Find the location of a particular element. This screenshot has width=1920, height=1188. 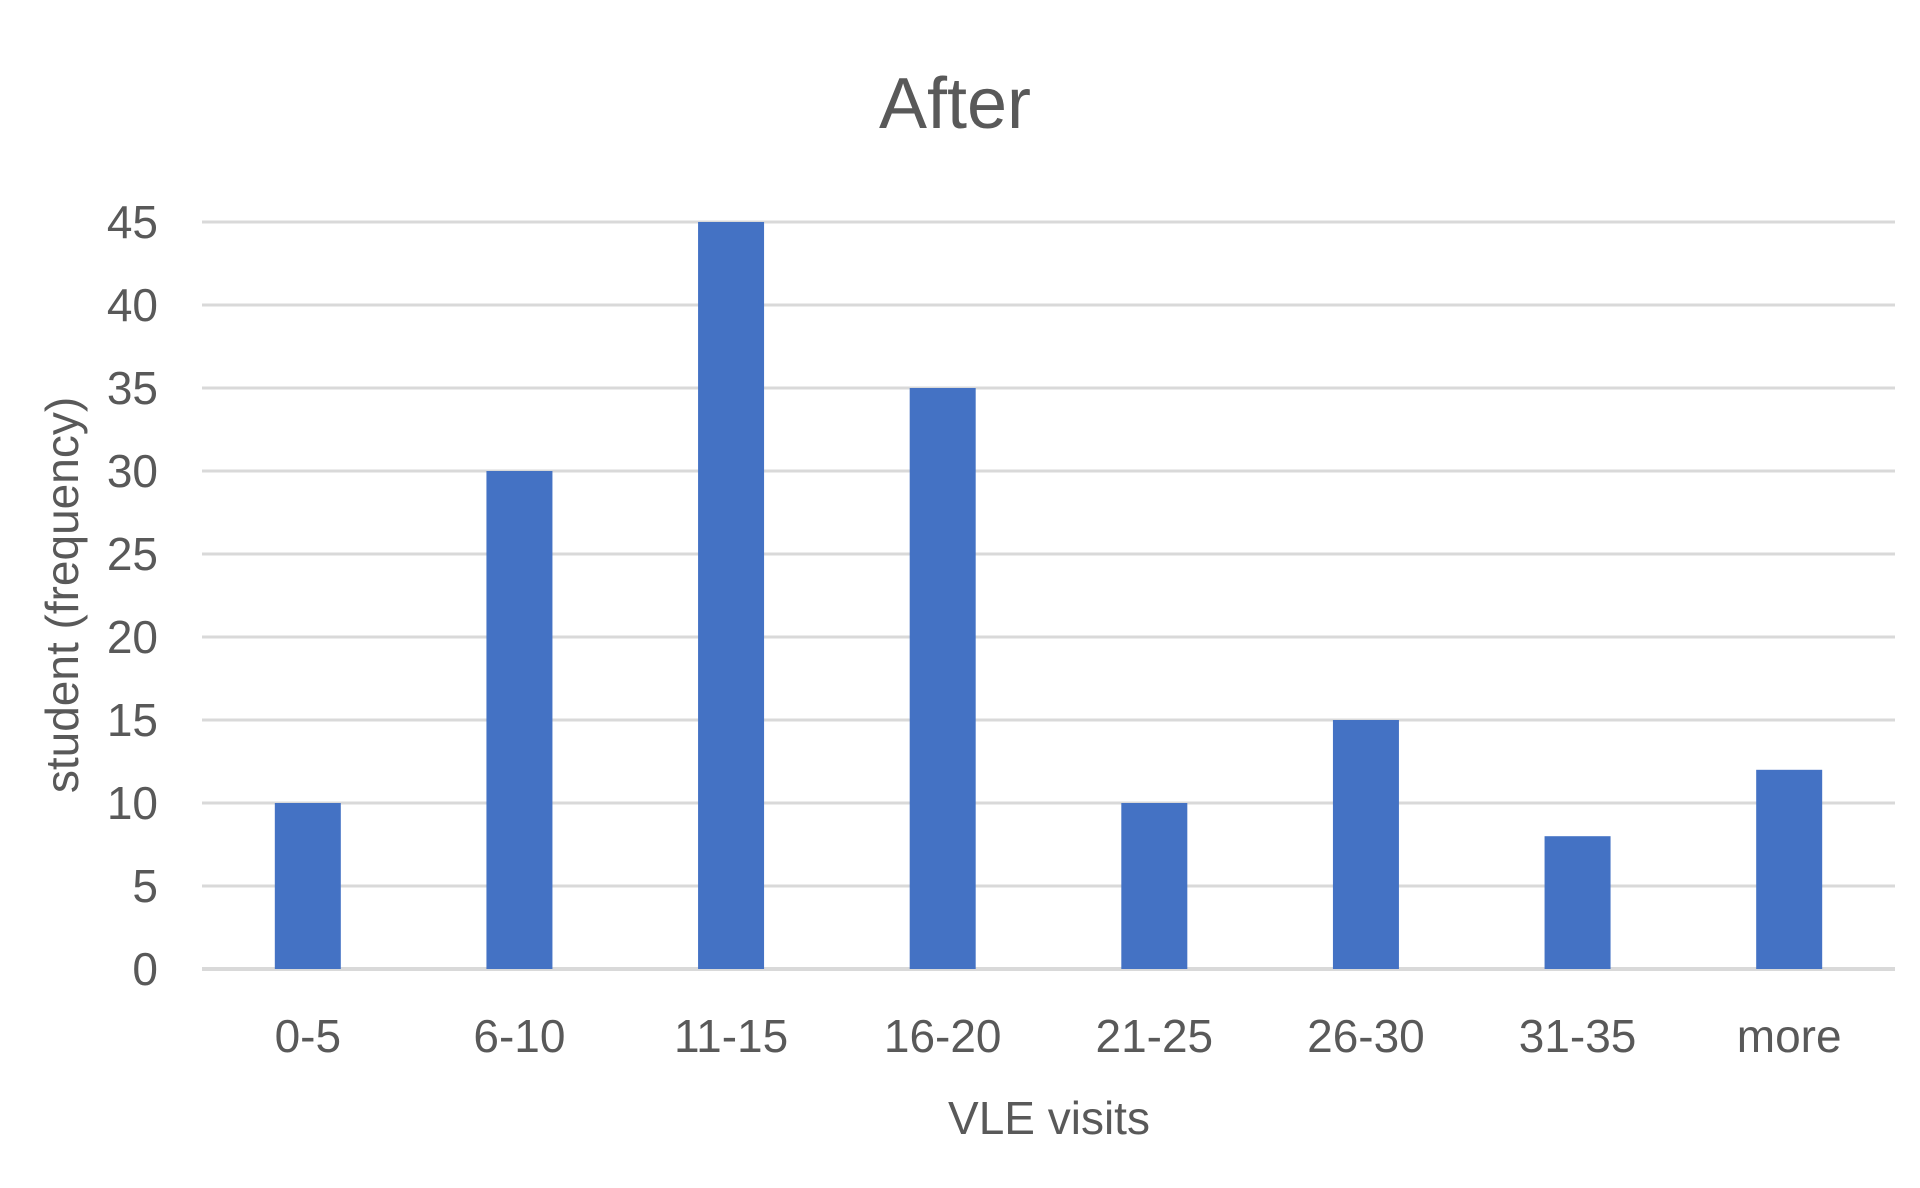

x-tick-labels: 0-5 6-10 11-15 16-20 21-25 26-30 31-35 more is located at coordinates (1058, 1036).